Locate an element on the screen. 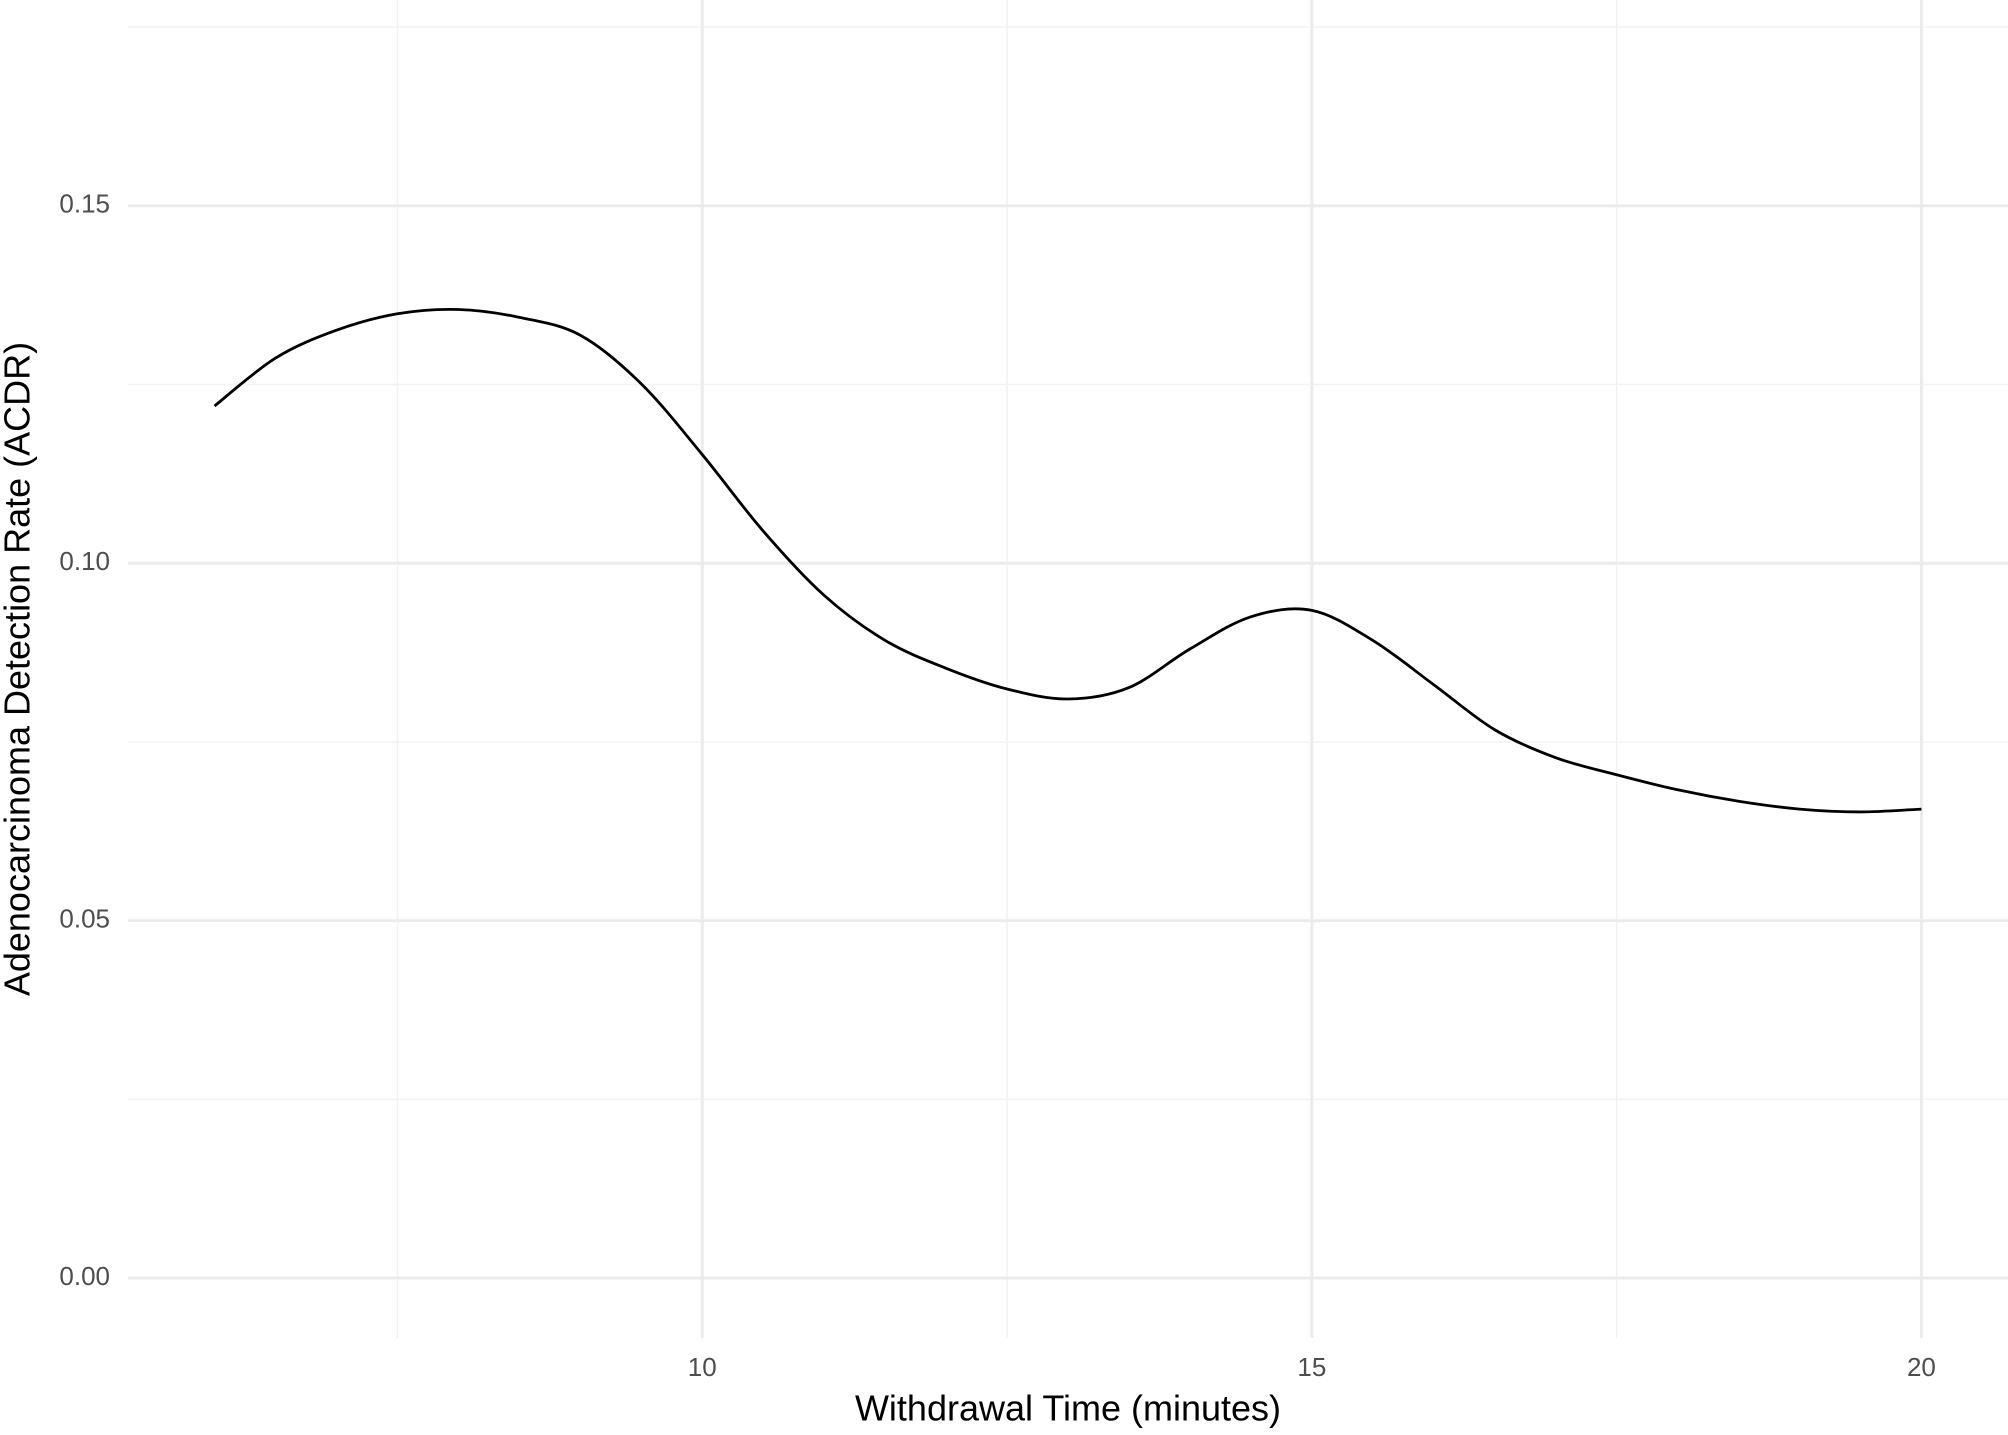 Image resolution: width=2008 pixels, height=1435 pixels. x-tick-label: 20 is located at coordinates (1921, 1367).